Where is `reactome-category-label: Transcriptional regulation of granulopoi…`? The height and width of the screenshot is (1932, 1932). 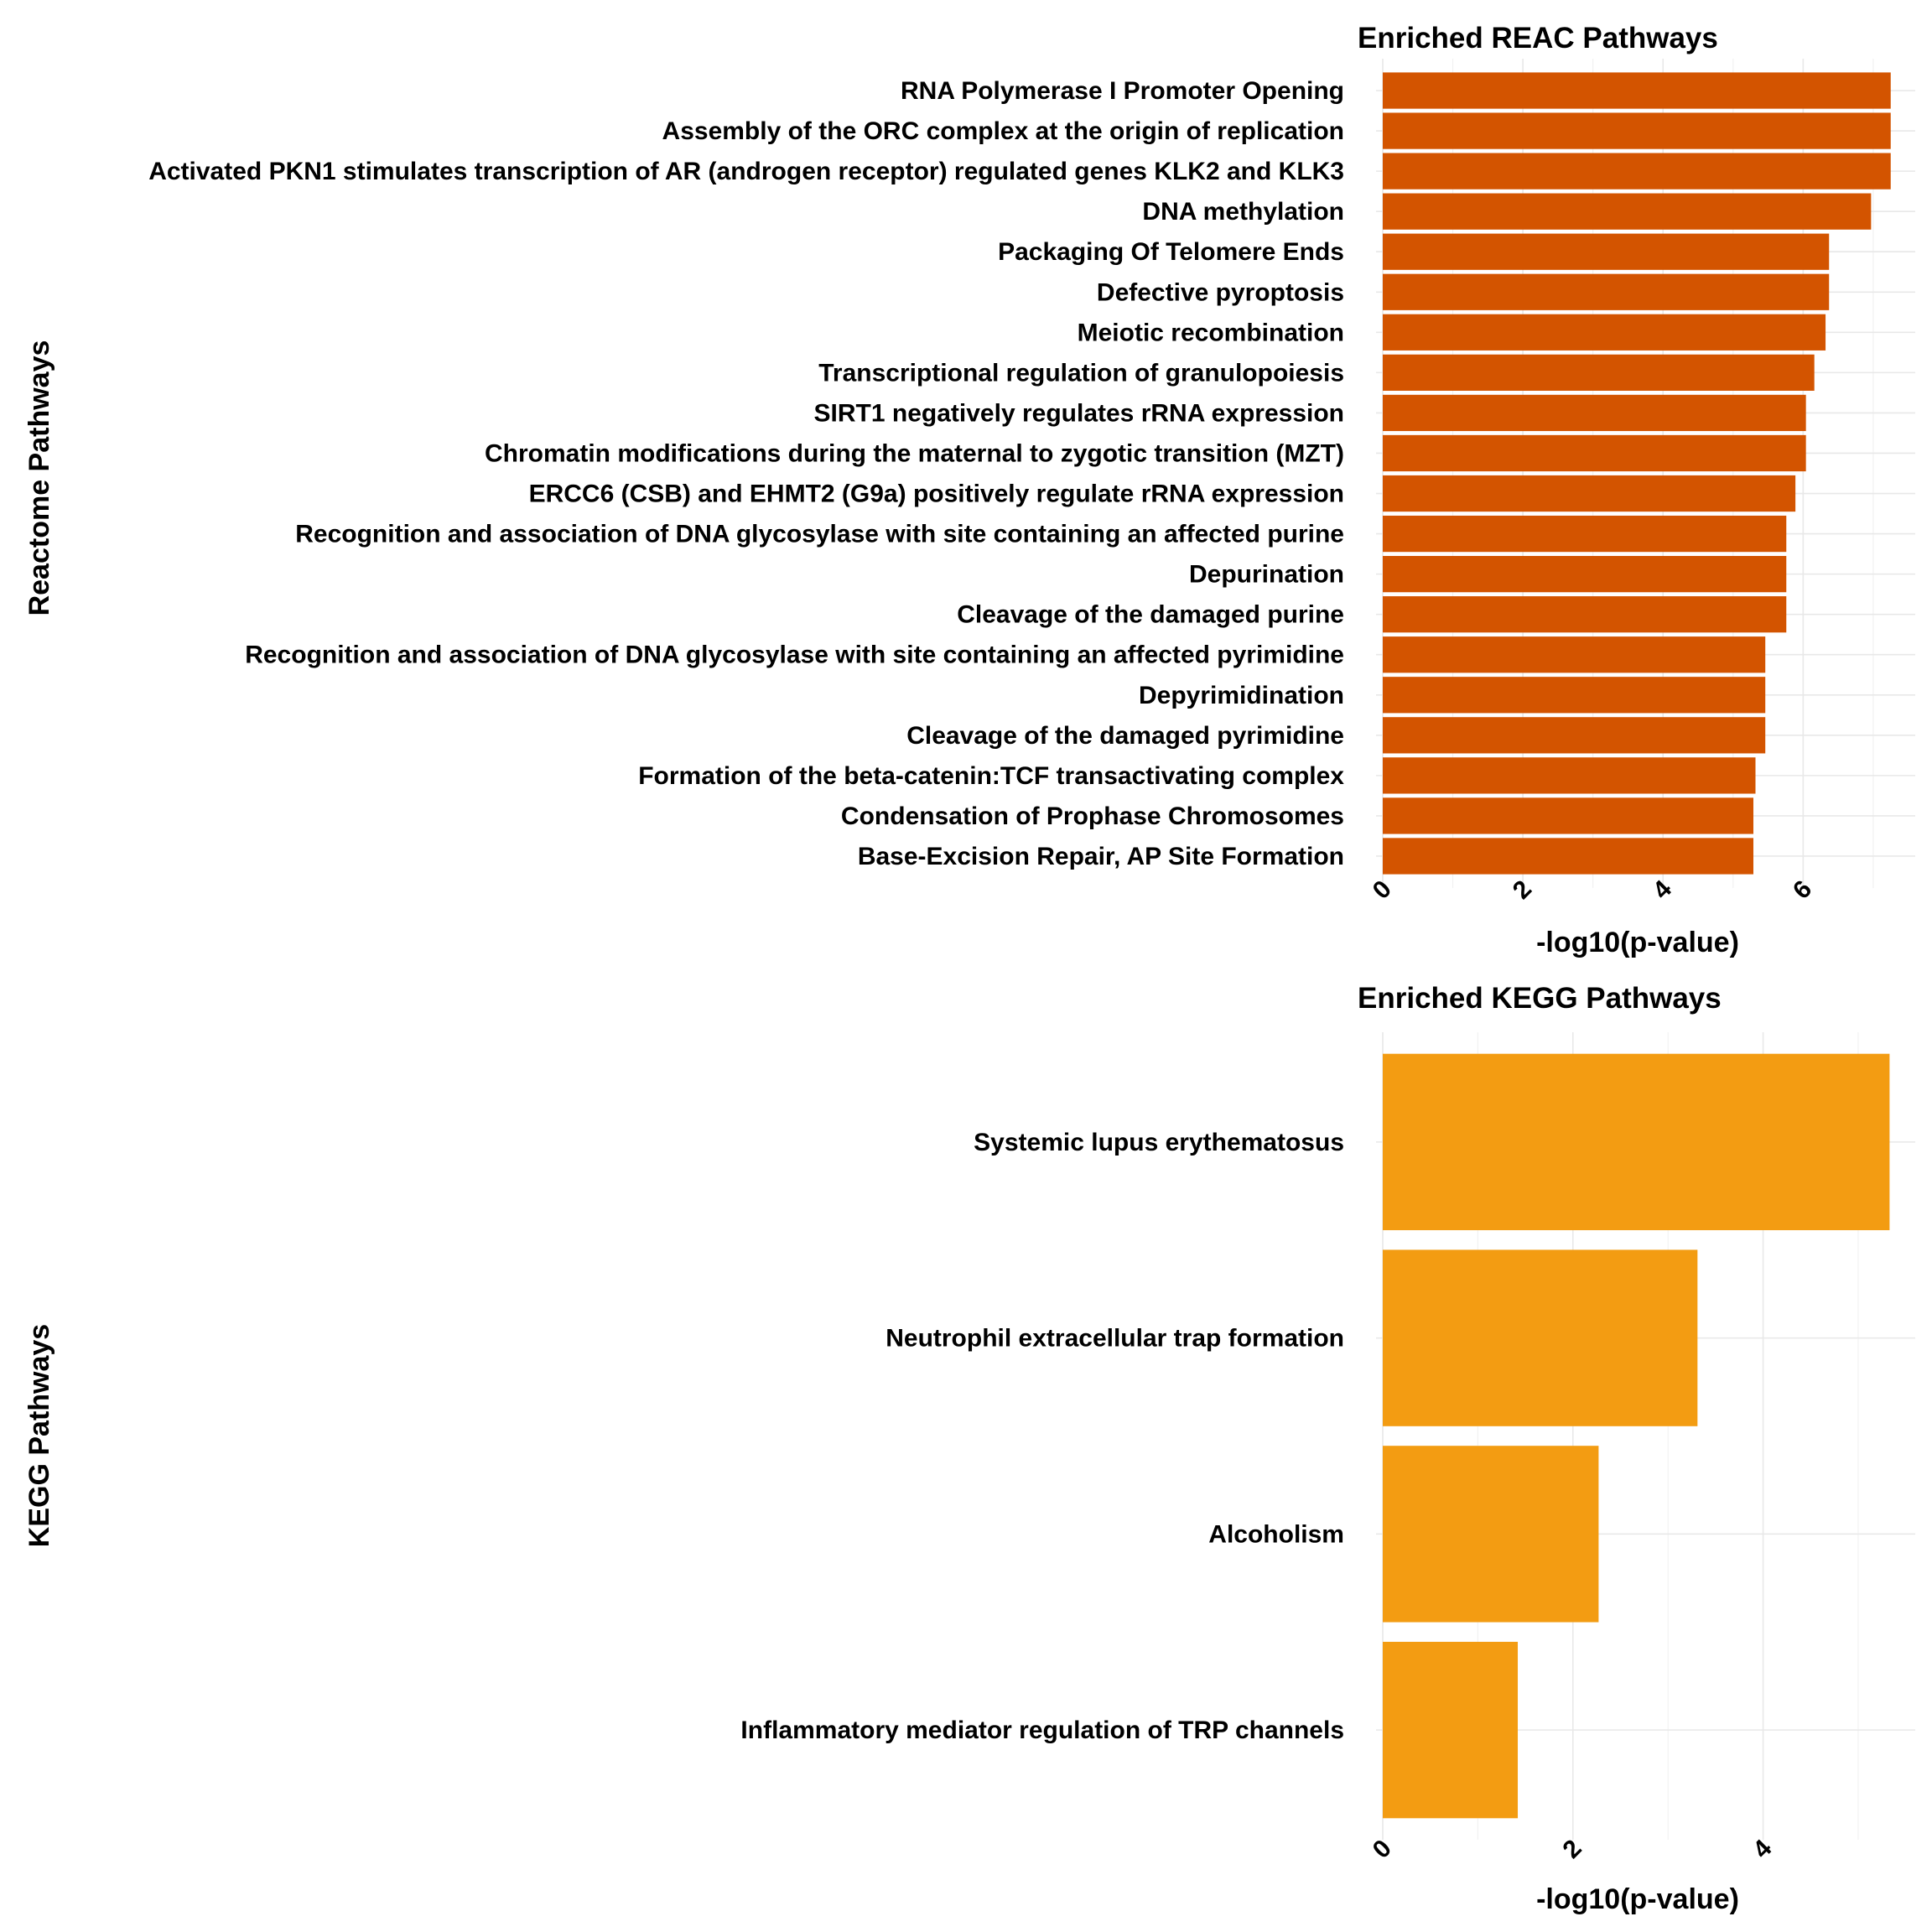 reactome-category-label: Transcriptional regulation of granulopoi… is located at coordinates (1081, 373).